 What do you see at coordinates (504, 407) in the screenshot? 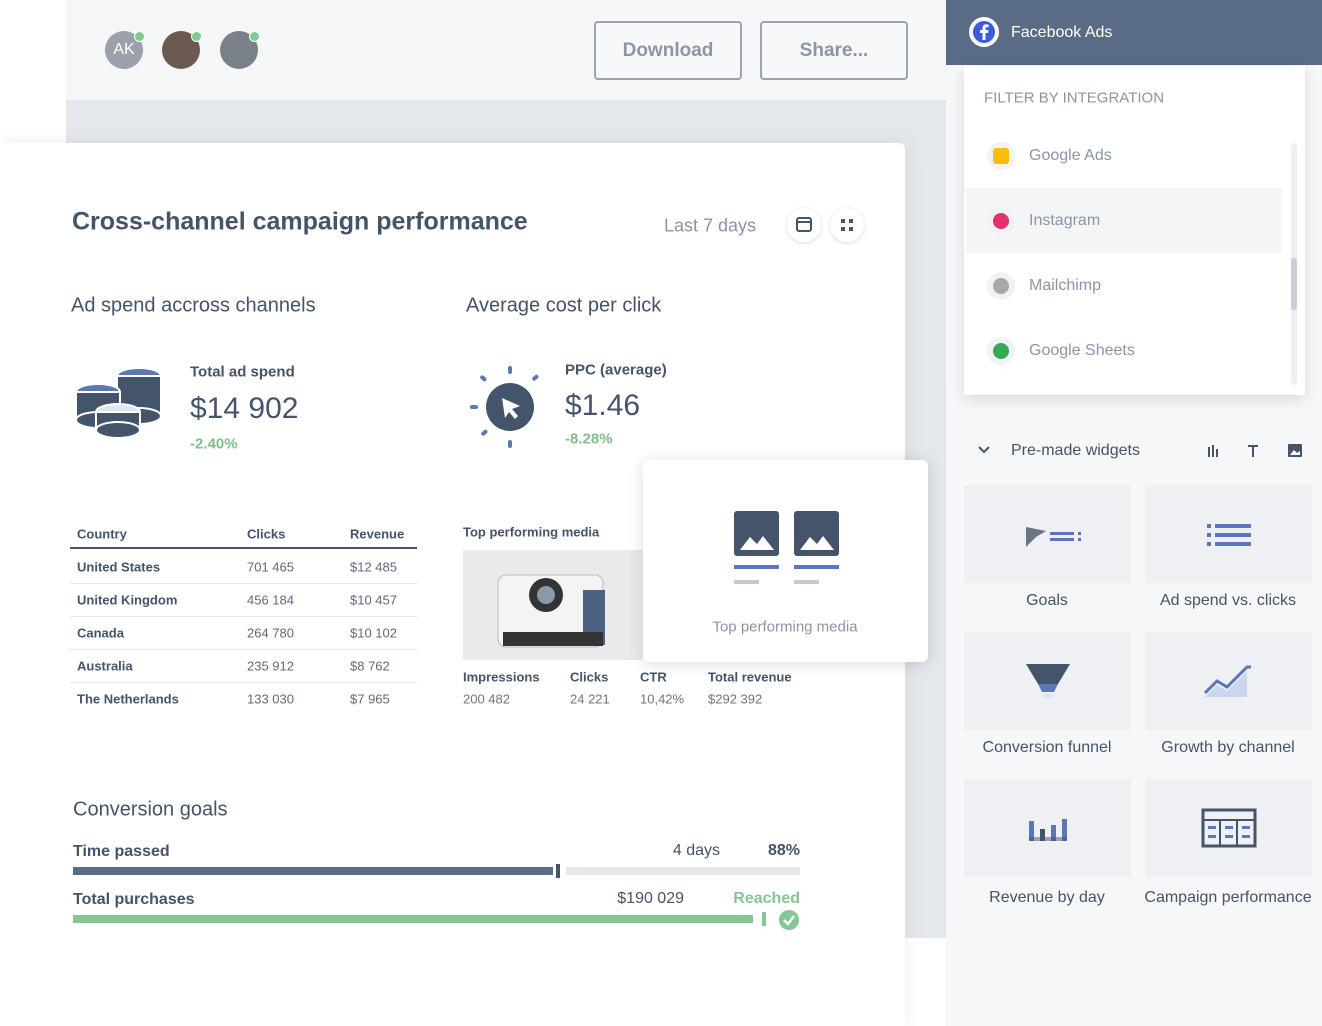
I see `cursor-icon` at bounding box center [504, 407].